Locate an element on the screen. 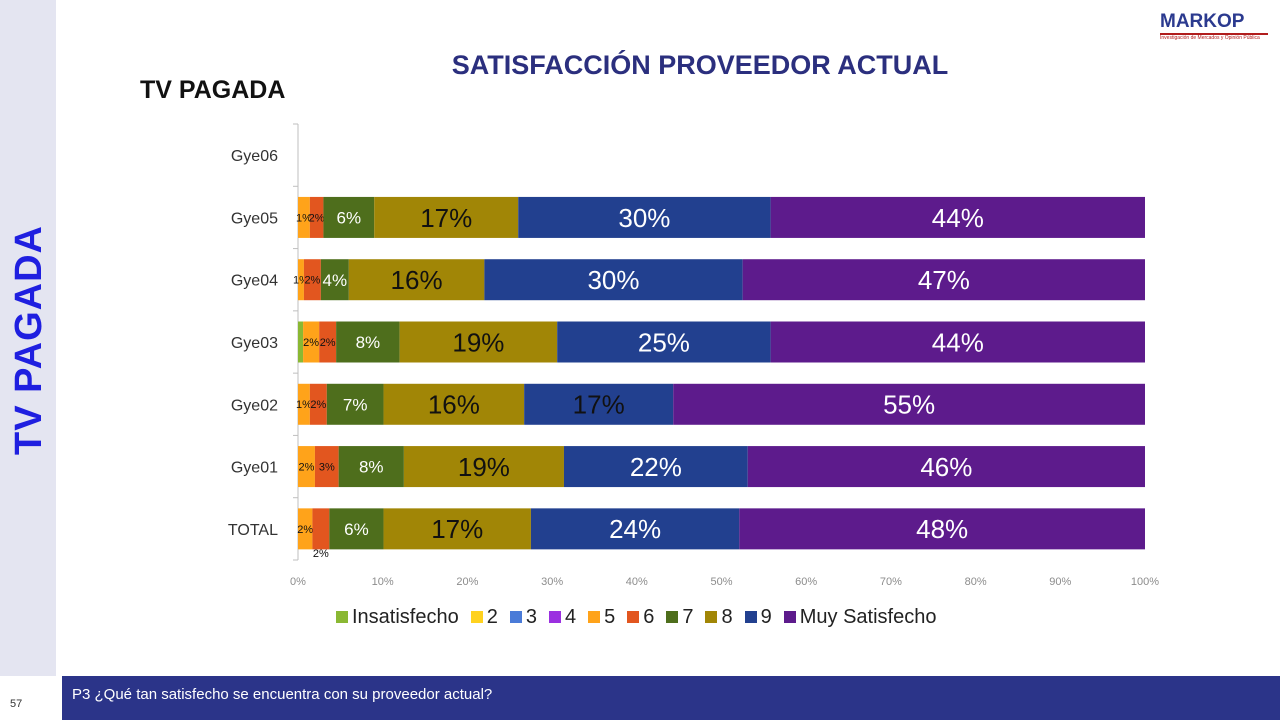  data-label: 8% is located at coordinates (371, 467).